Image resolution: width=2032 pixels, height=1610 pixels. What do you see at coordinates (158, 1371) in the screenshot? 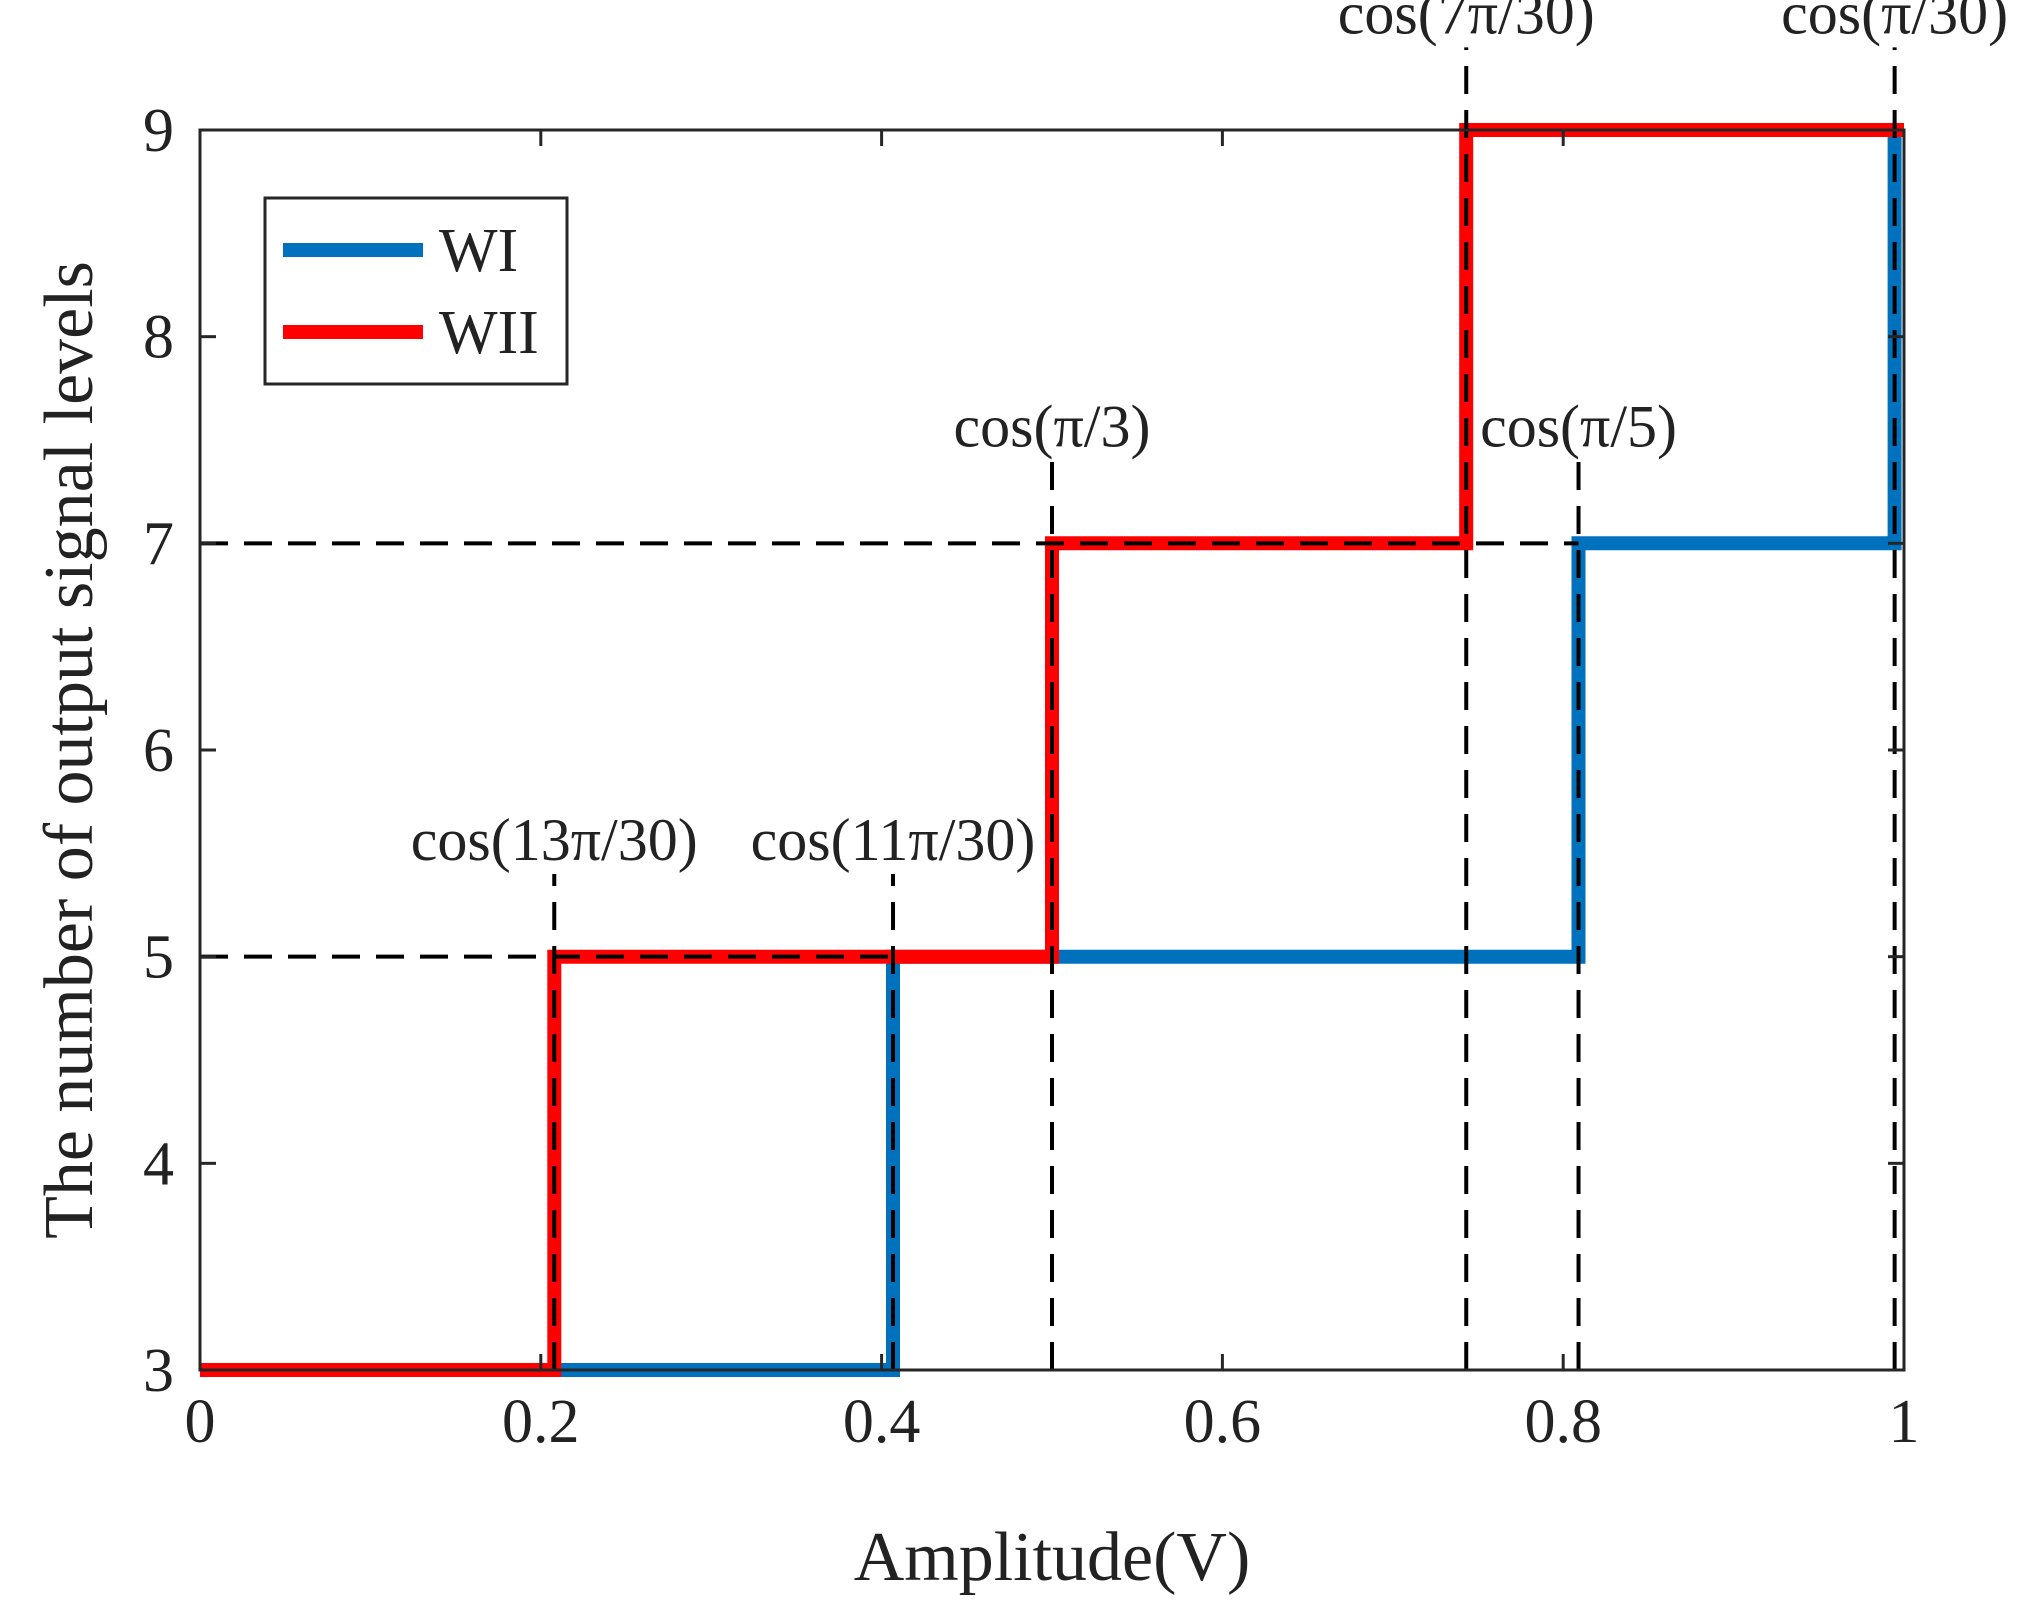
I see `y-tick-label-0: 3` at bounding box center [158, 1371].